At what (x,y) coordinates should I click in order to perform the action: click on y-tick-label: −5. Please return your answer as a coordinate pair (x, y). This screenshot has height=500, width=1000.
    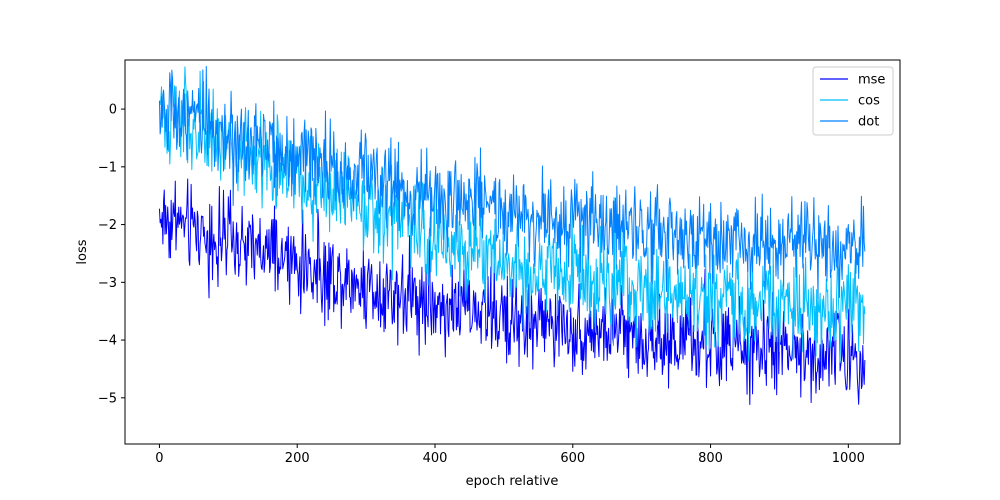
    Looking at the image, I should click on (107, 398).